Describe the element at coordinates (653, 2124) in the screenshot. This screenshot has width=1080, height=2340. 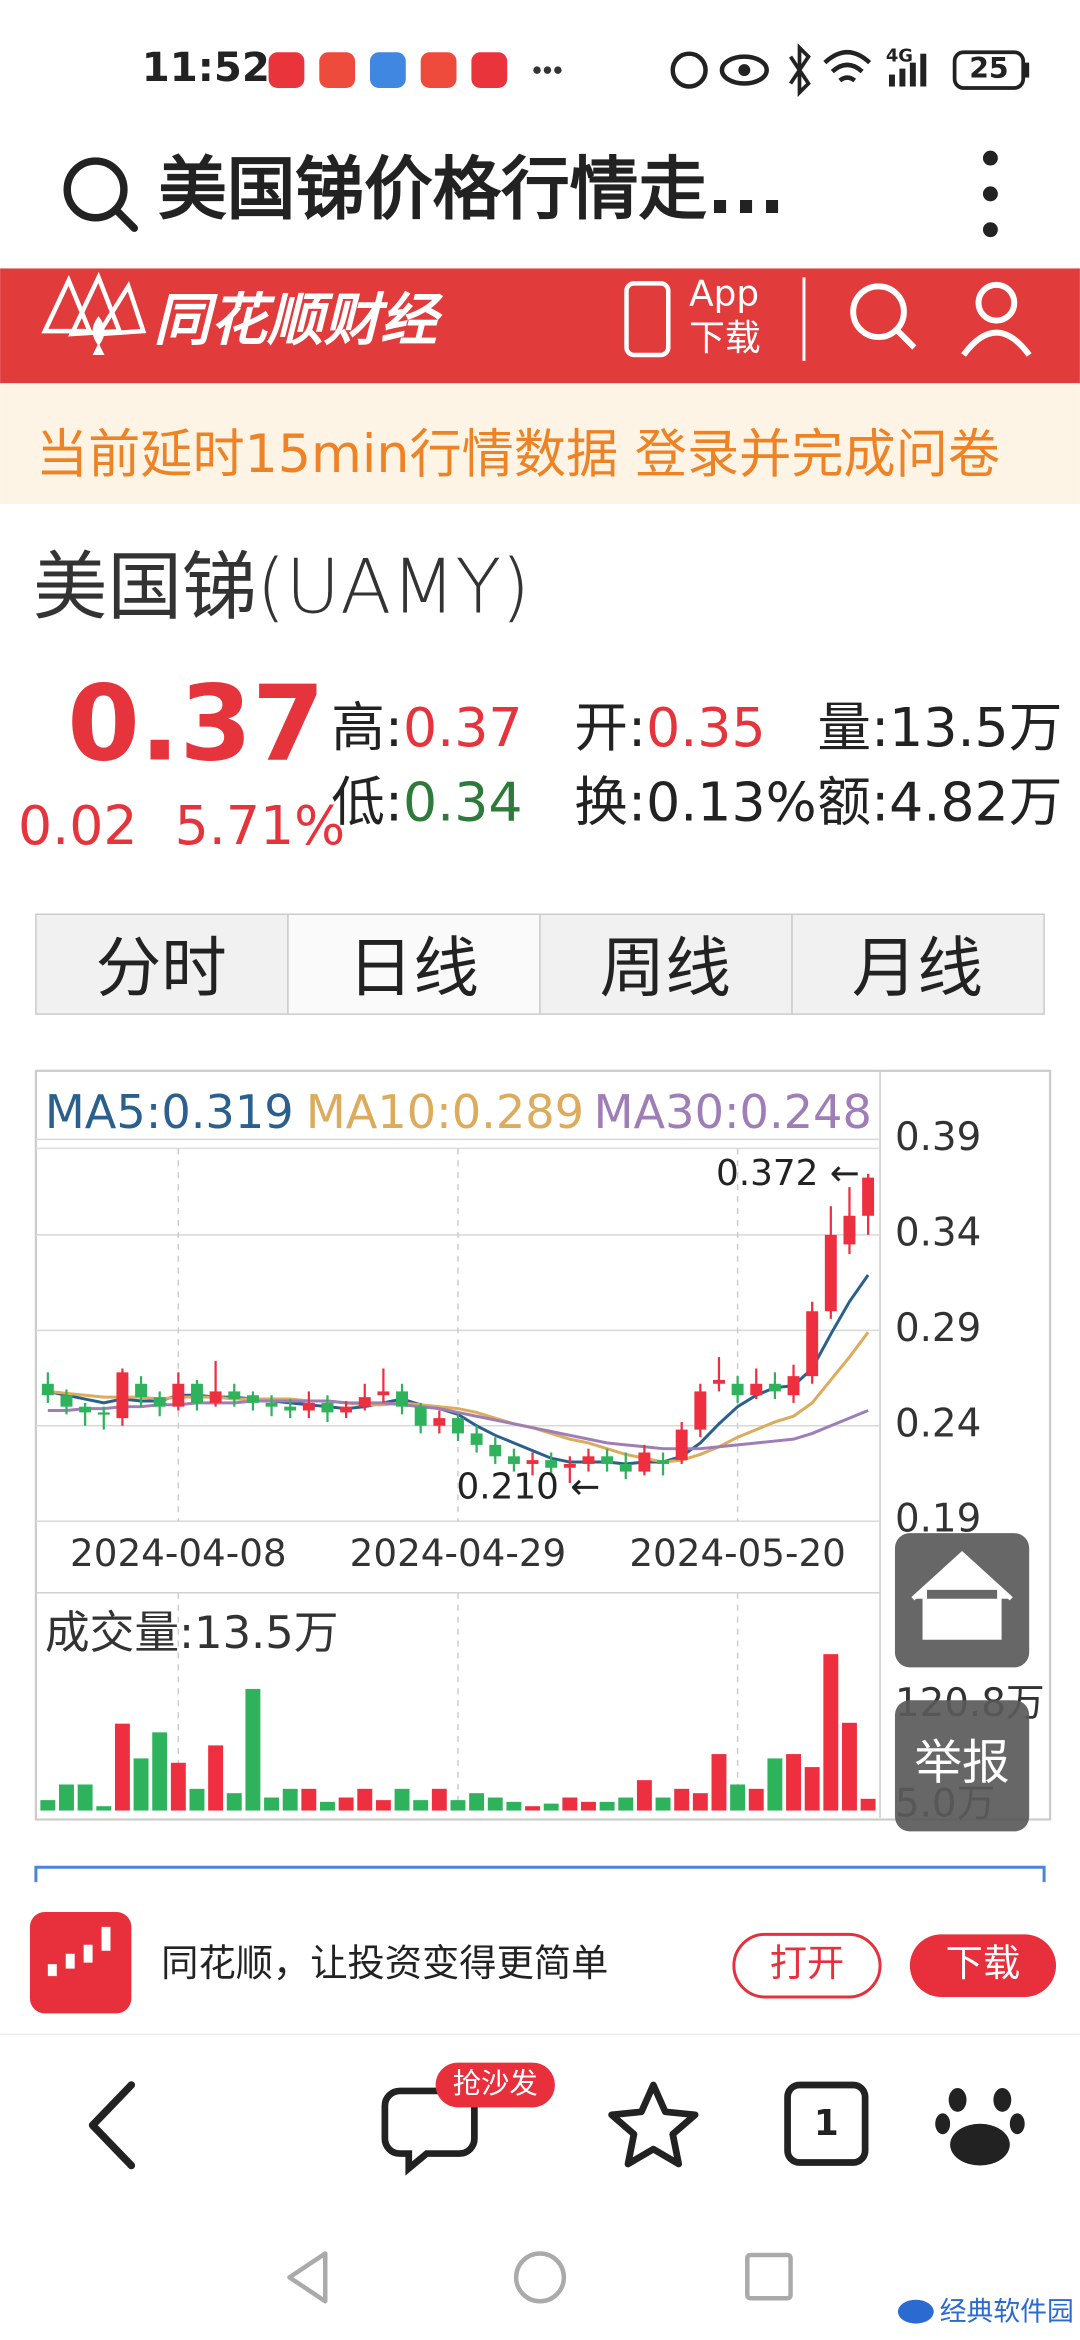
I see `favorite-button` at that location.